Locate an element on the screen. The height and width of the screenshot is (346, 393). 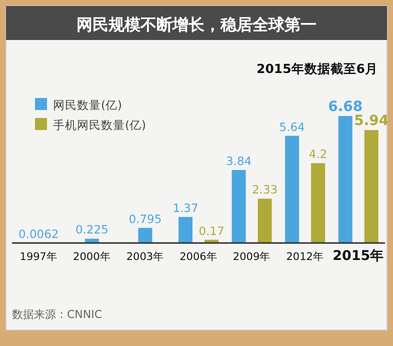
x-tick-label: 1997年 is located at coordinates (39, 257).